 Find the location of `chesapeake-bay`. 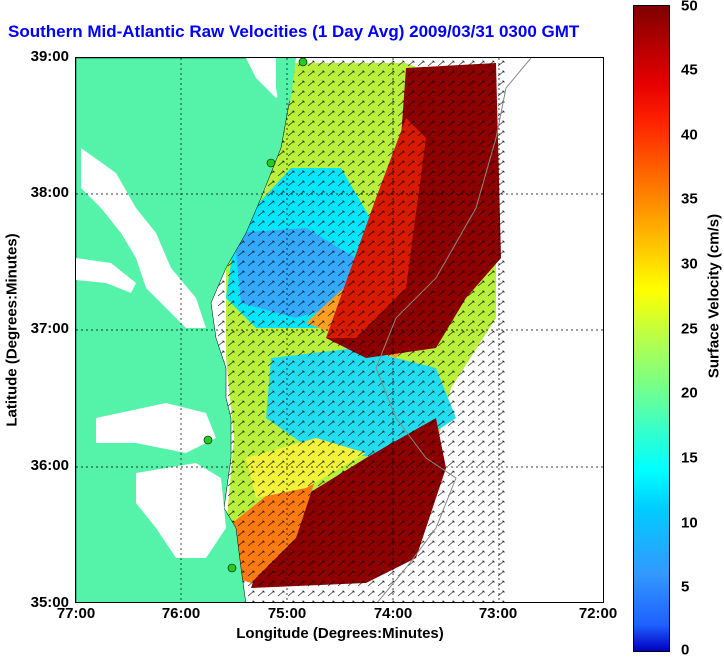

chesapeake-bay is located at coordinates (143, 238).